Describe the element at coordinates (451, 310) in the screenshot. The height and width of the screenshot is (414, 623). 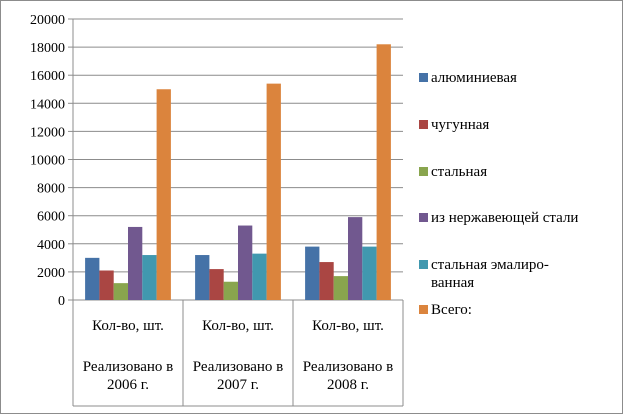
I see `legend-label: Всего:` at that location.